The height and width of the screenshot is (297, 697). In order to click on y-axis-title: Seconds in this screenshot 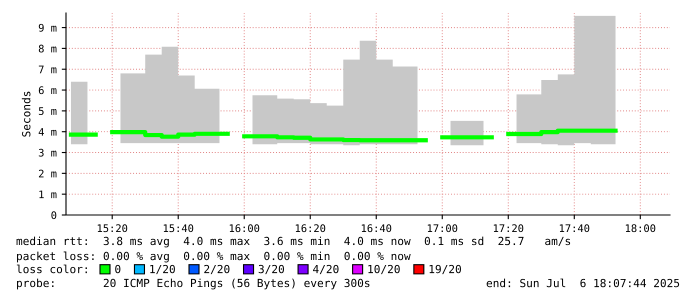, I will do `click(26, 114)`.